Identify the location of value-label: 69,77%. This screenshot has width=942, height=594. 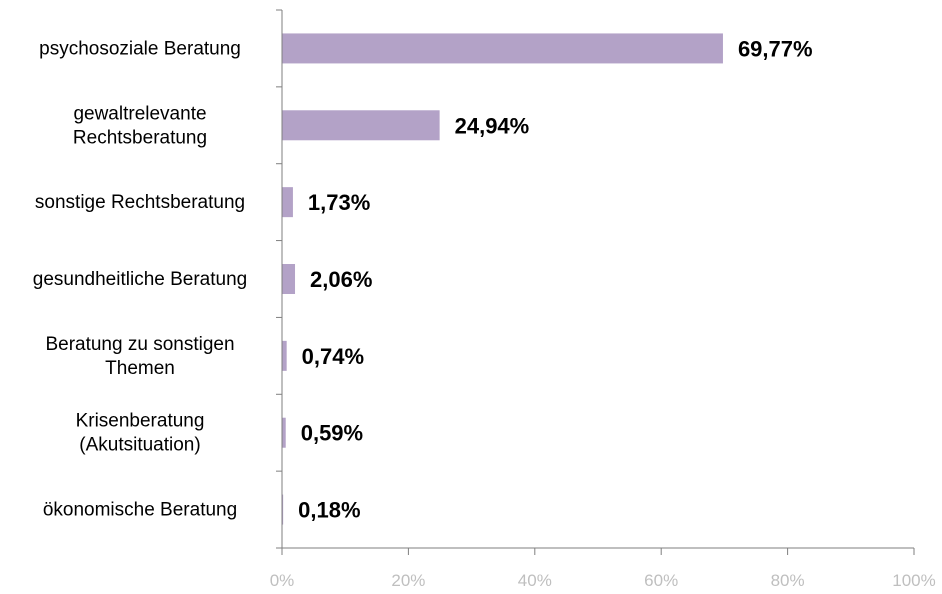
(775, 48).